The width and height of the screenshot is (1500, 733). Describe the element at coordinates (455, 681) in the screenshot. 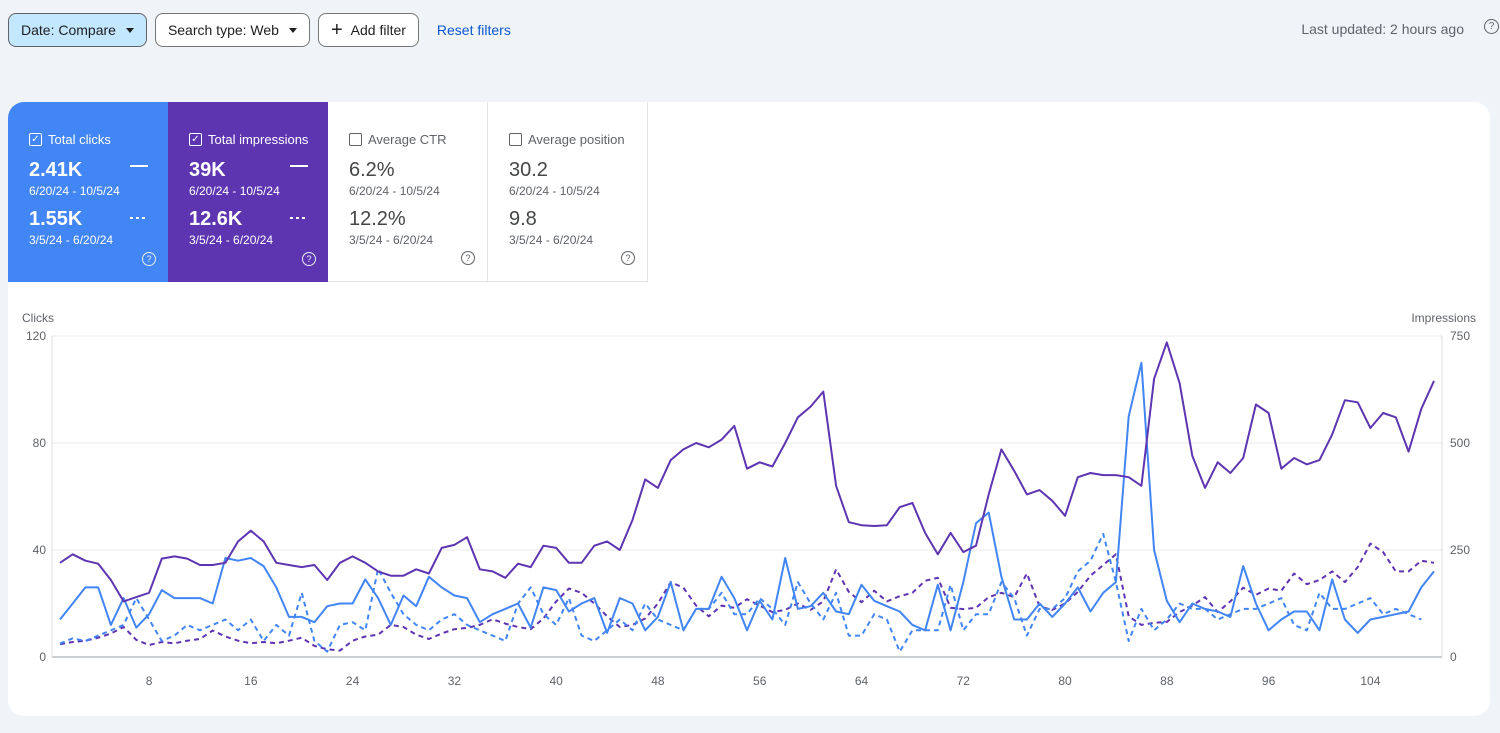

I see `x-tick-label: 32` at that location.